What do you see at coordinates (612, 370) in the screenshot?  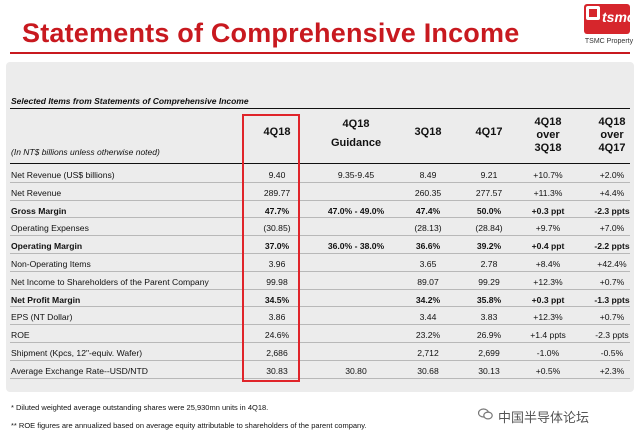 I see `cell-ovy: +2.3%` at bounding box center [612, 370].